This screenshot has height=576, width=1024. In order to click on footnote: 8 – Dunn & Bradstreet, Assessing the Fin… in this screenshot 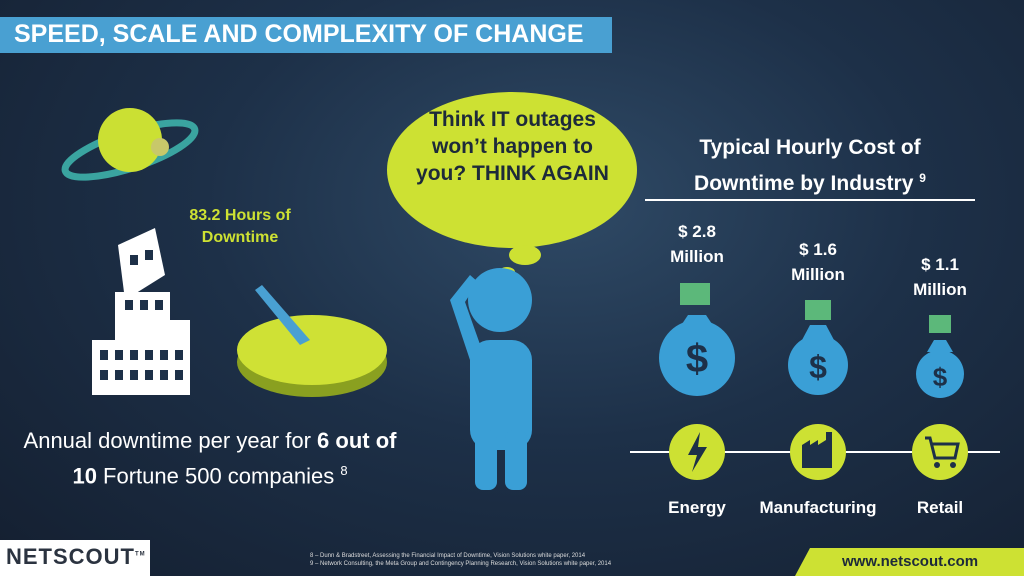, I will do `click(448, 556)`.